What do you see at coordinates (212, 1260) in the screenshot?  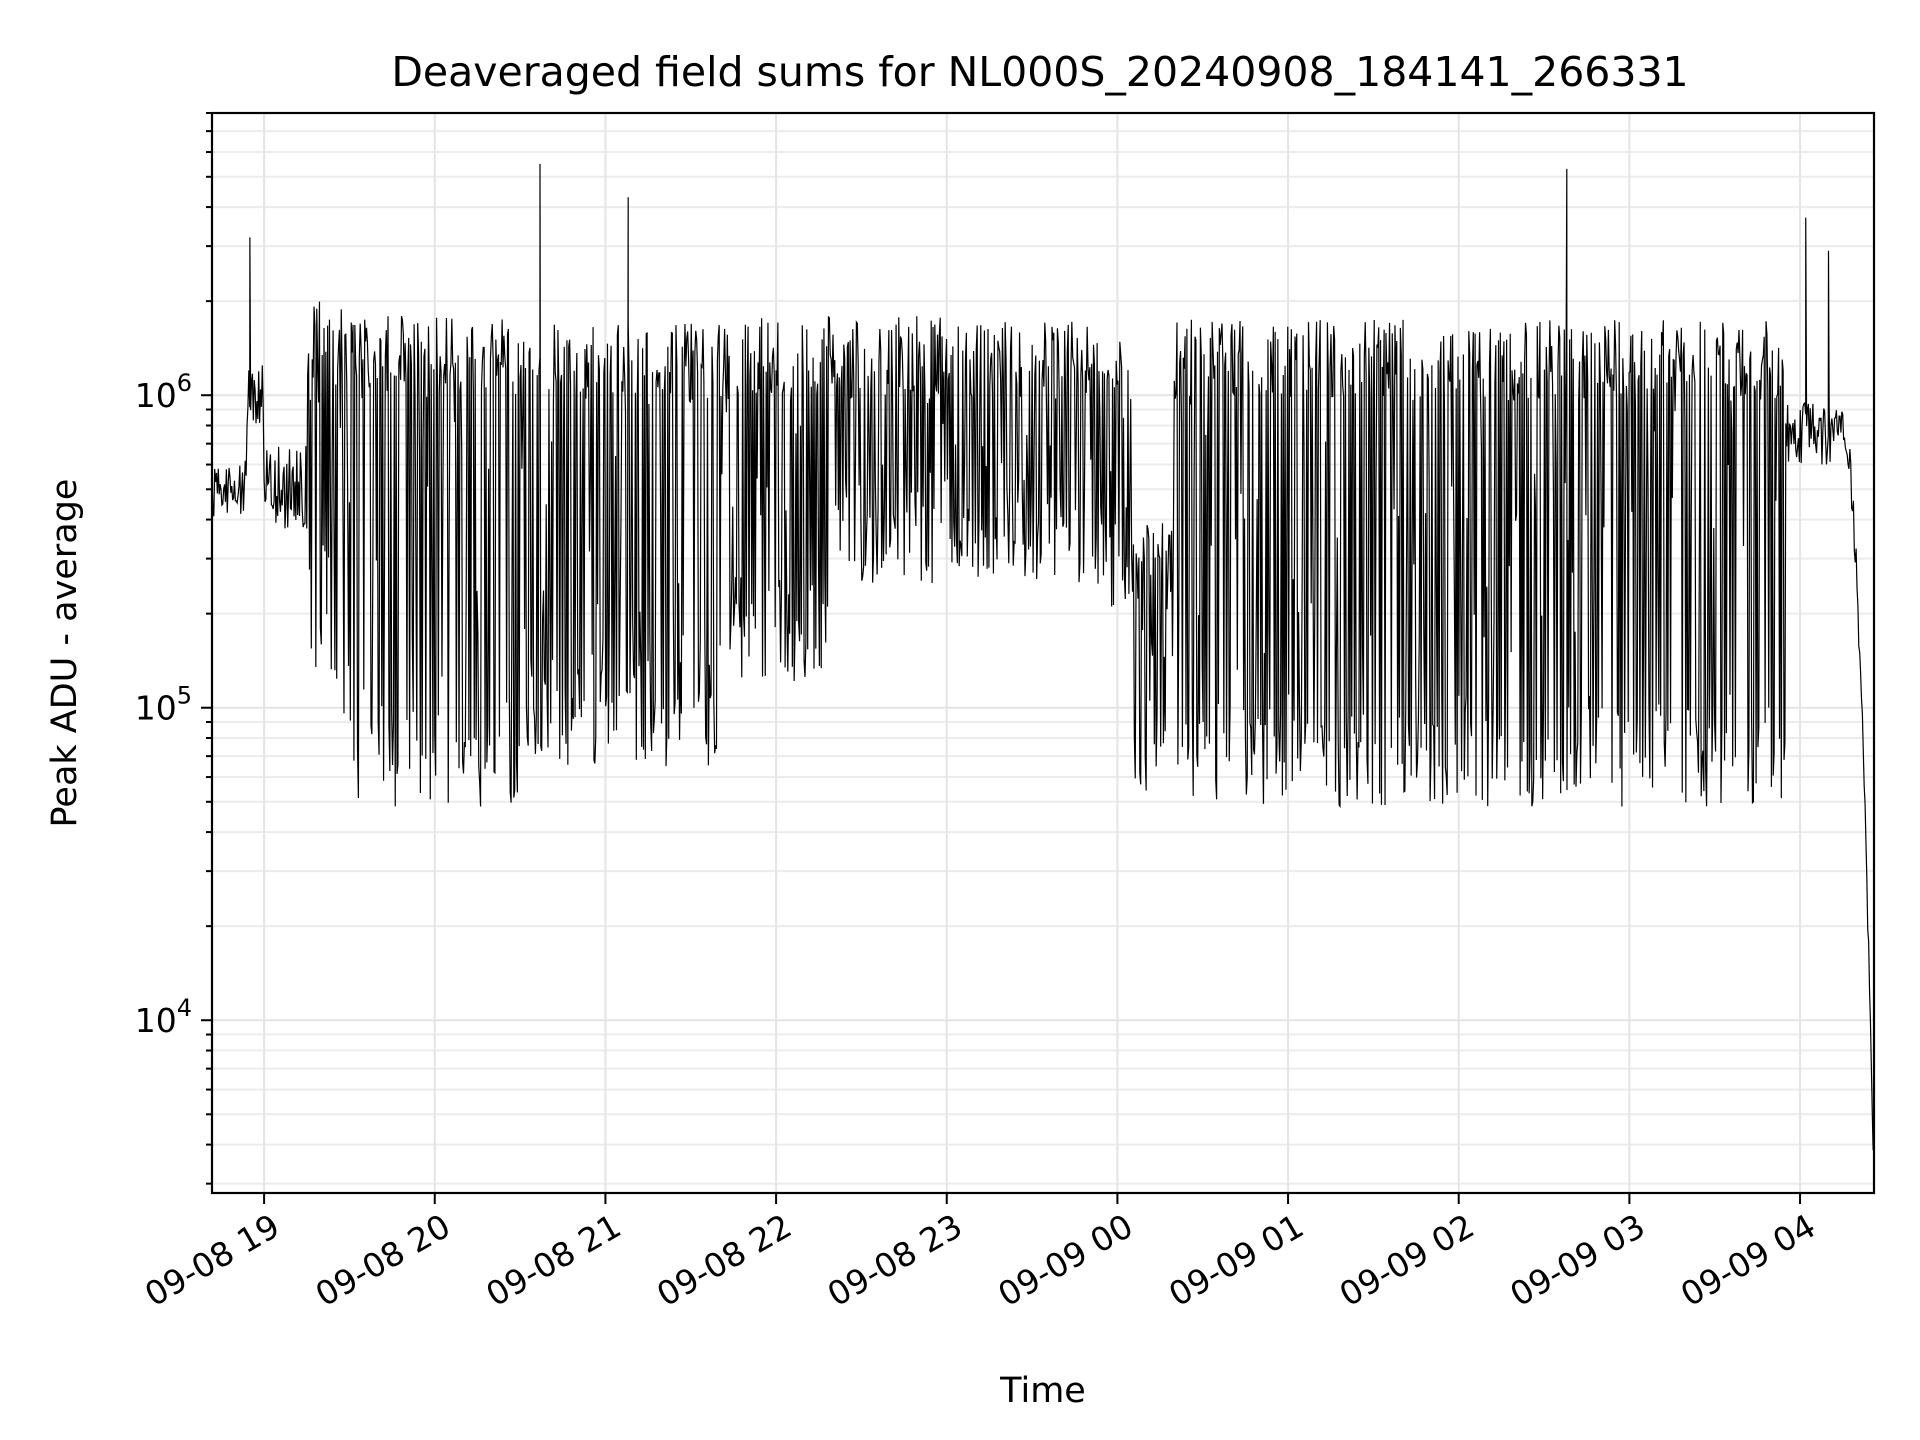 I see `x-tick-label: 09-08 19` at bounding box center [212, 1260].